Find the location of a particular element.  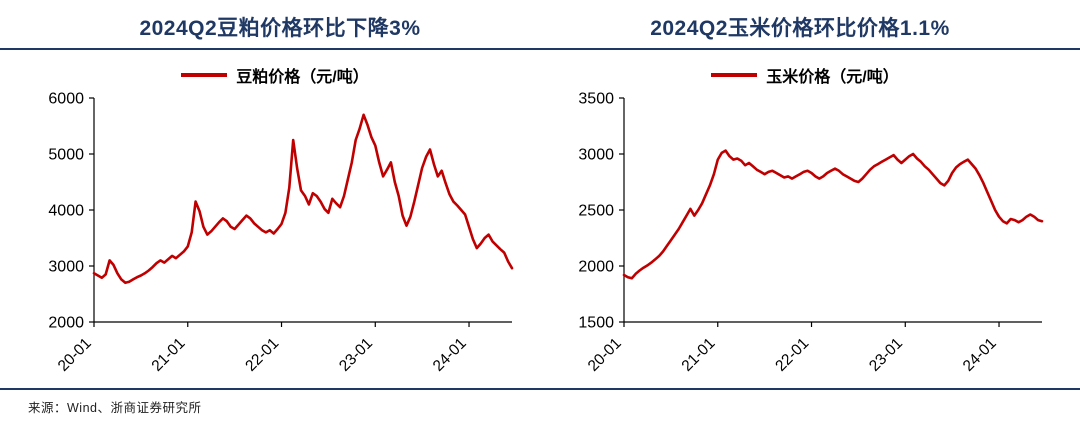

bottom-divider-wrap is located at coordinates (540, 389).